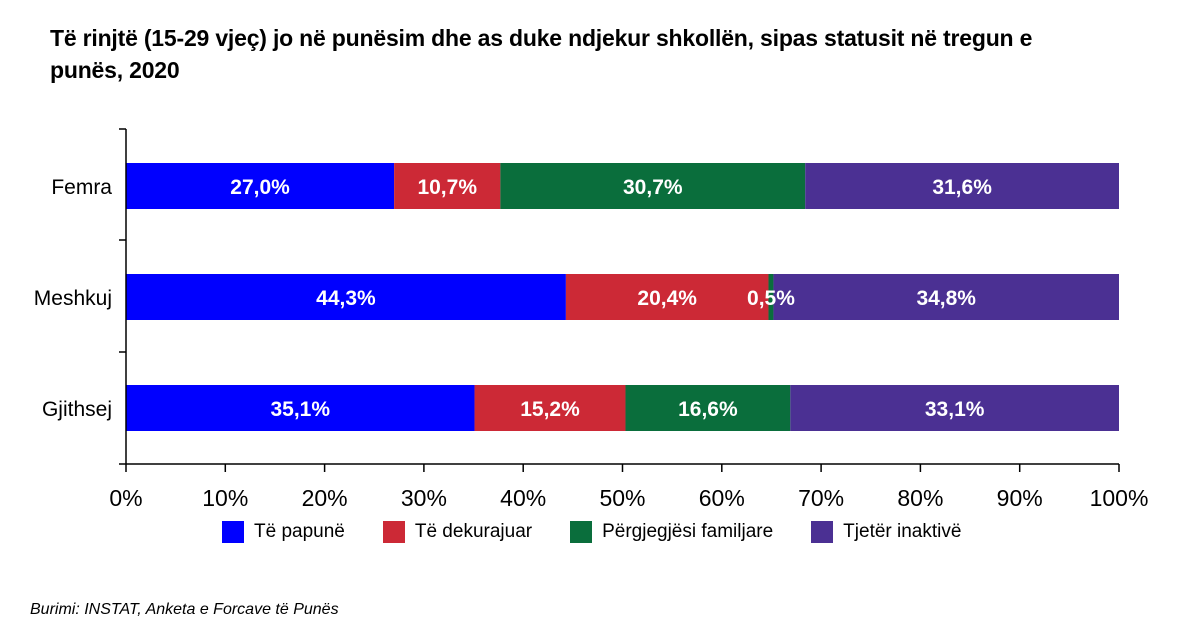  What do you see at coordinates (424, 498) in the screenshot?
I see `x-tick-label: 30%` at bounding box center [424, 498].